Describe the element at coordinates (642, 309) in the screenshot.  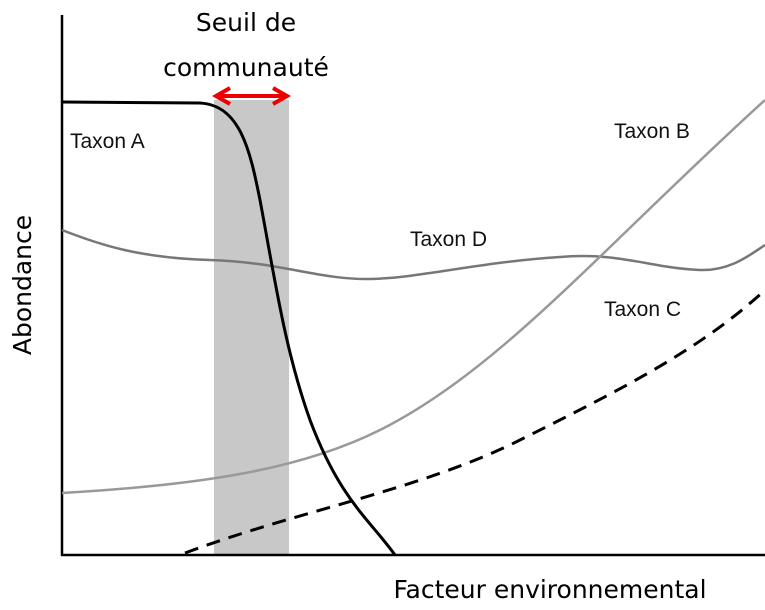
I see `curve-label: Taxon C` at that location.